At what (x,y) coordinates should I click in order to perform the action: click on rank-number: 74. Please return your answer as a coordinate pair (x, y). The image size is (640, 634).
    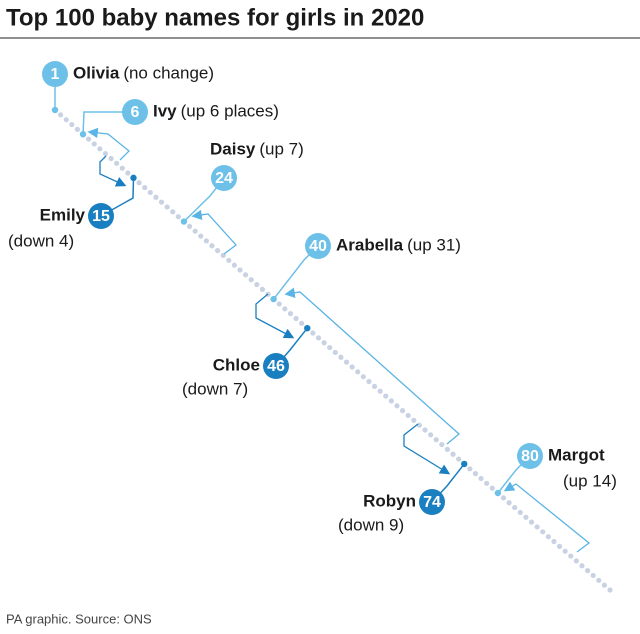
    Looking at the image, I should click on (432, 502).